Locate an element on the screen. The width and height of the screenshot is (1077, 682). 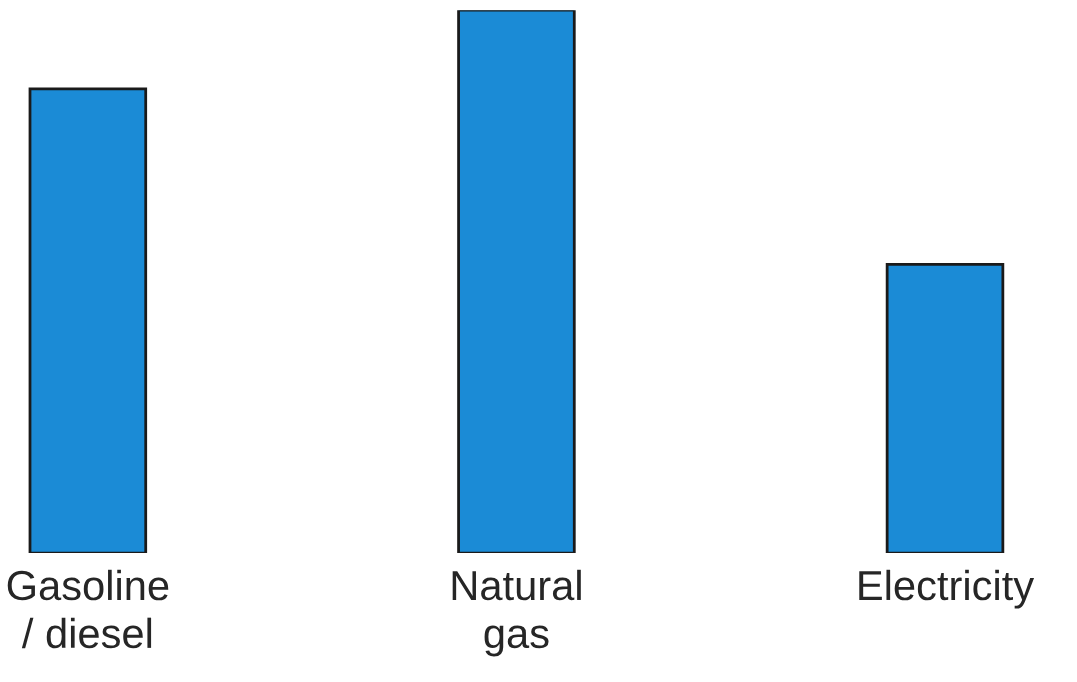
x-tick-label: Electricity is located at coordinates (947, 589).